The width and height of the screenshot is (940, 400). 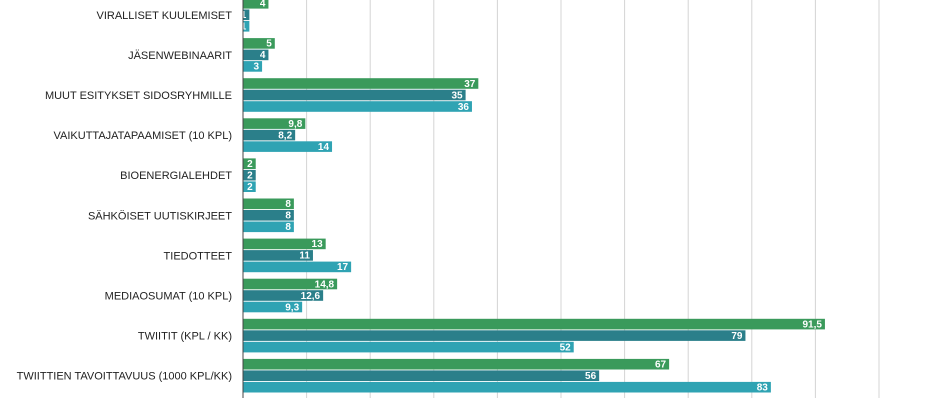 What do you see at coordinates (143, 136) in the screenshot?
I see `category-label: VAIKUTTAJATAPAAMISET (10 KPL)` at bounding box center [143, 136].